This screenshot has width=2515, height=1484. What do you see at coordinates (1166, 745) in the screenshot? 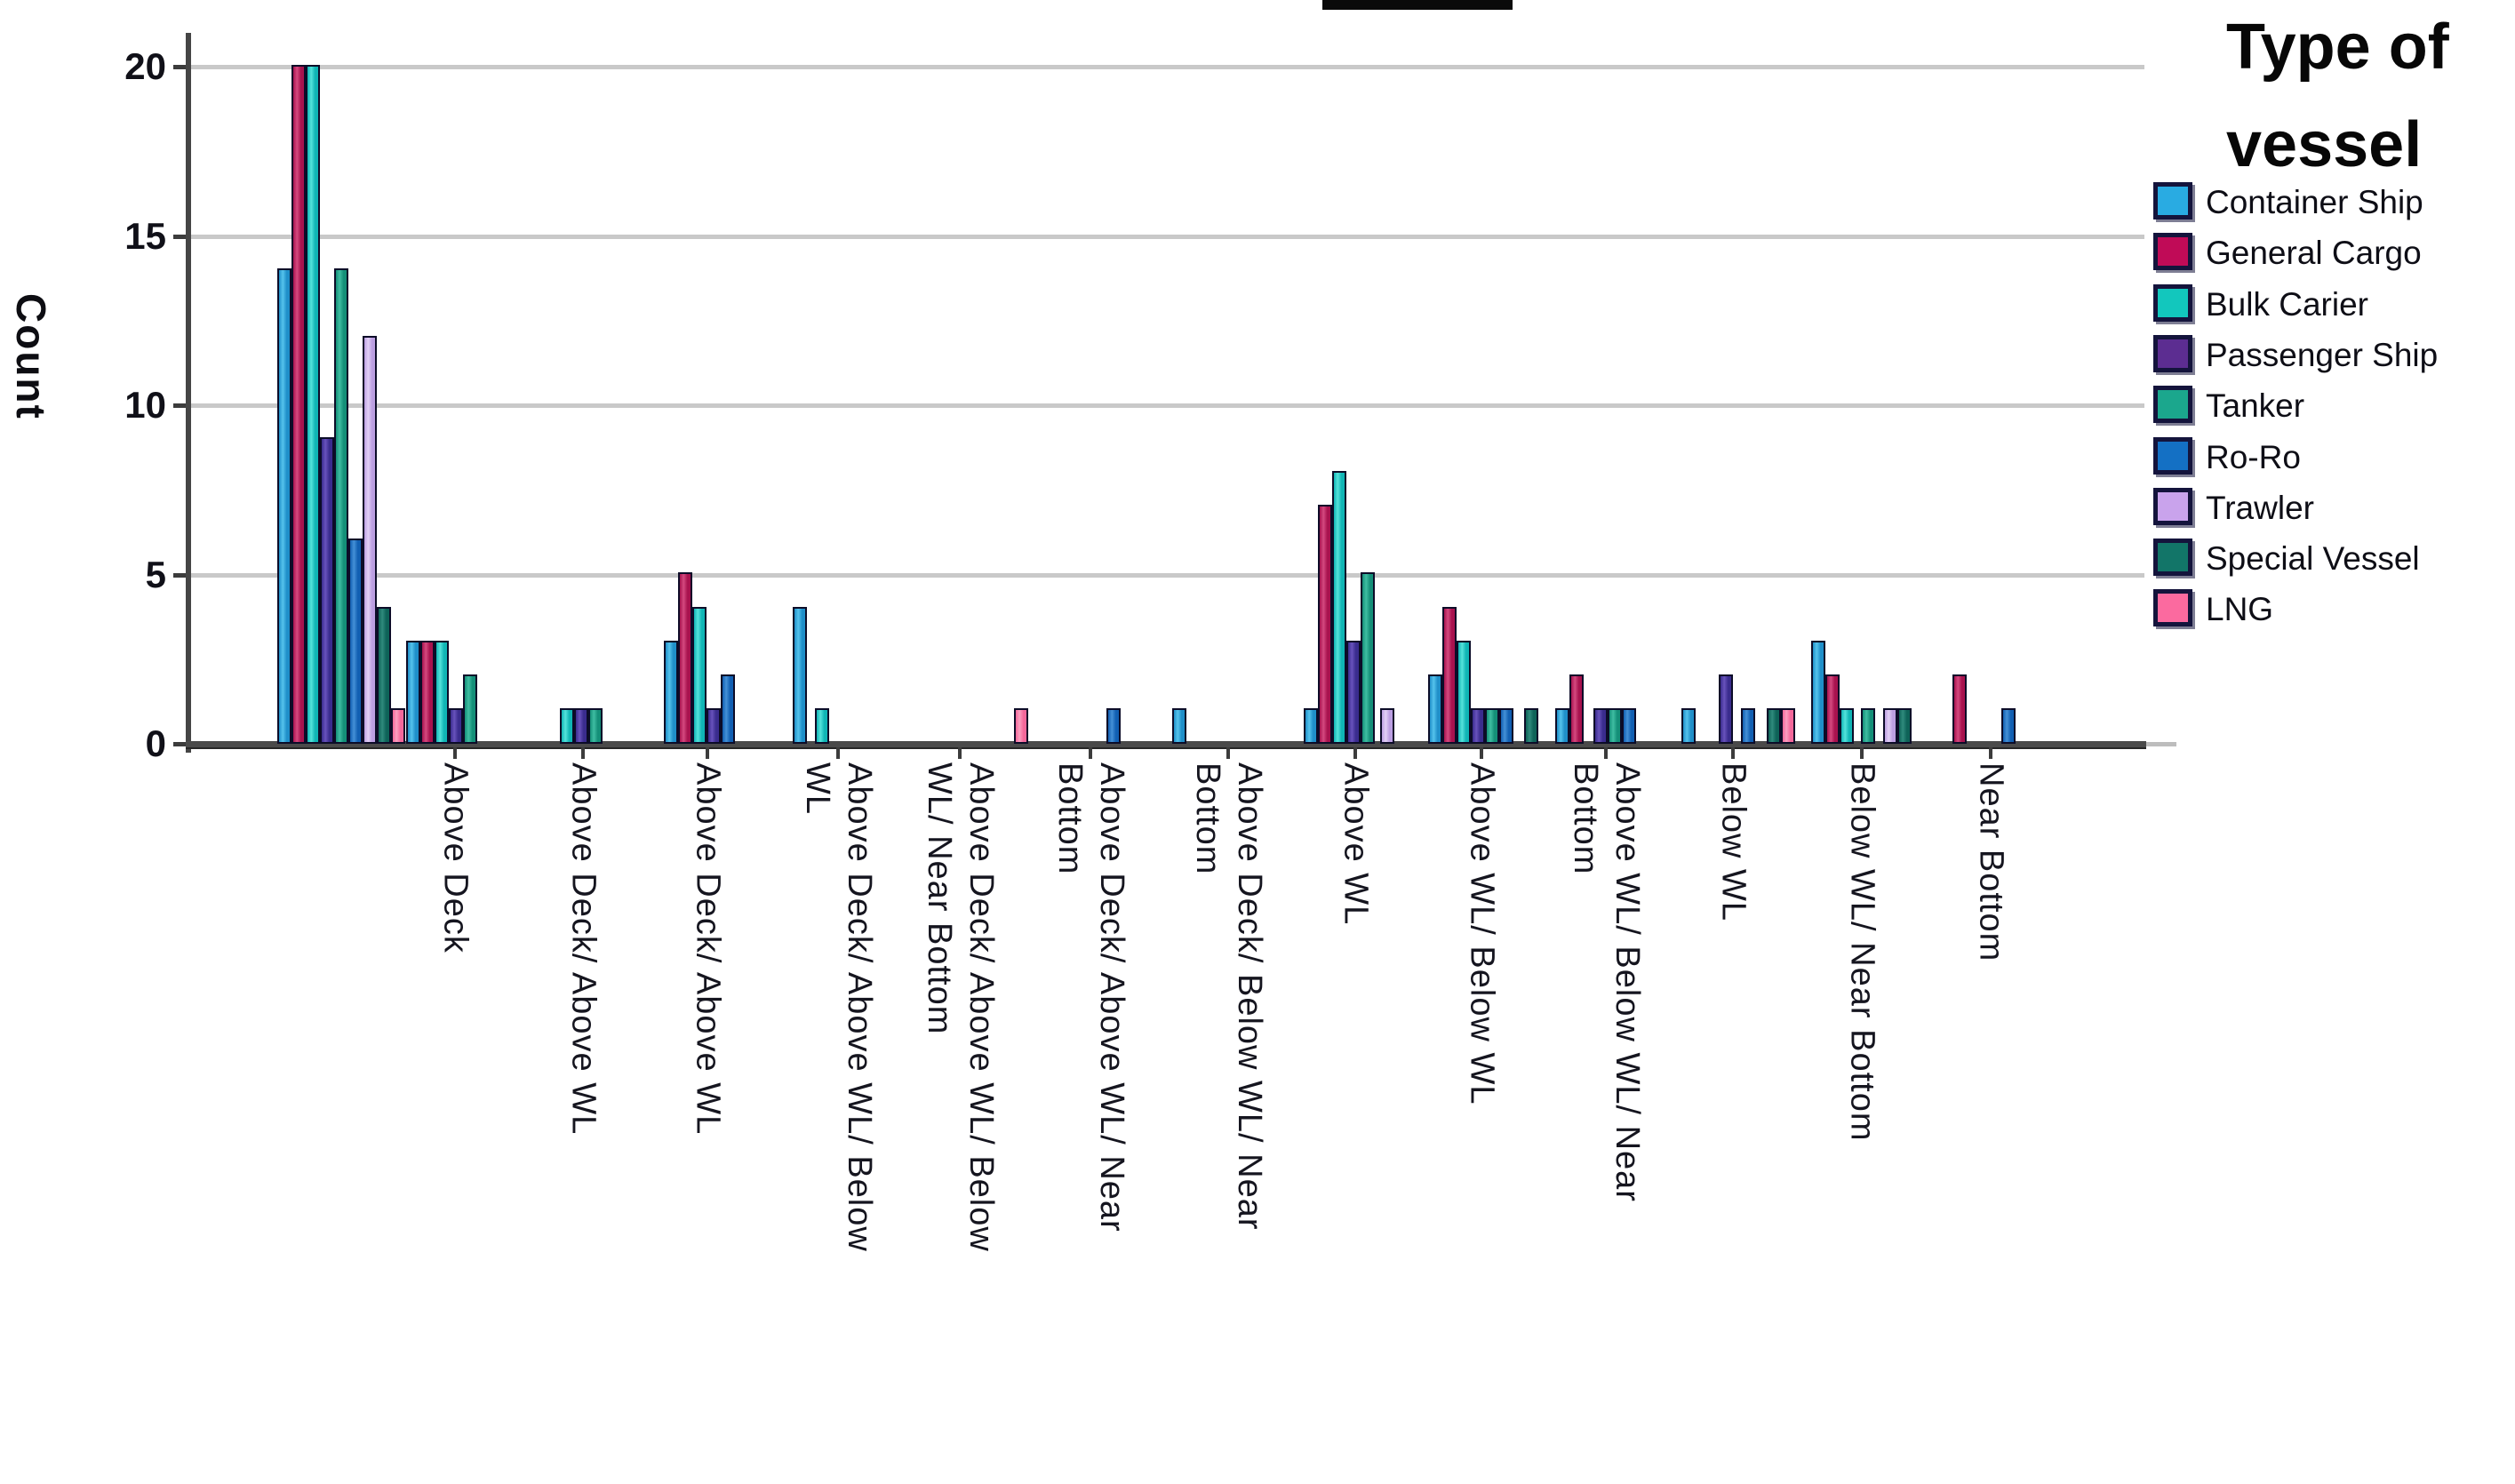
I see `x-axis-line` at bounding box center [1166, 745].